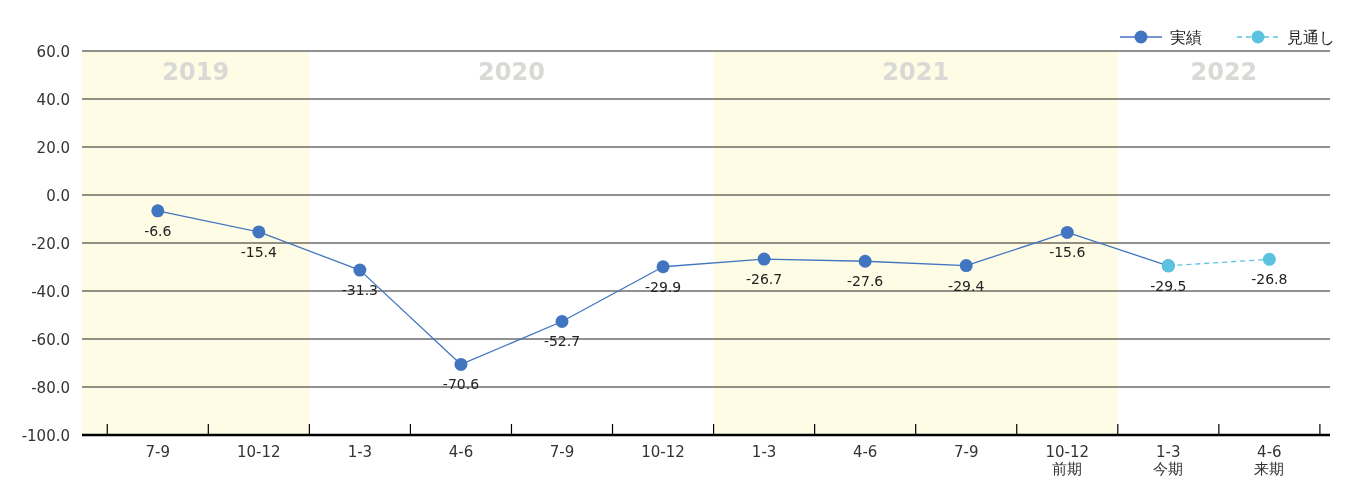 This screenshot has height=486, width=1371. What do you see at coordinates (1186, 37) in the screenshot?
I see `legend-label: 実績` at bounding box center [1186, 37].